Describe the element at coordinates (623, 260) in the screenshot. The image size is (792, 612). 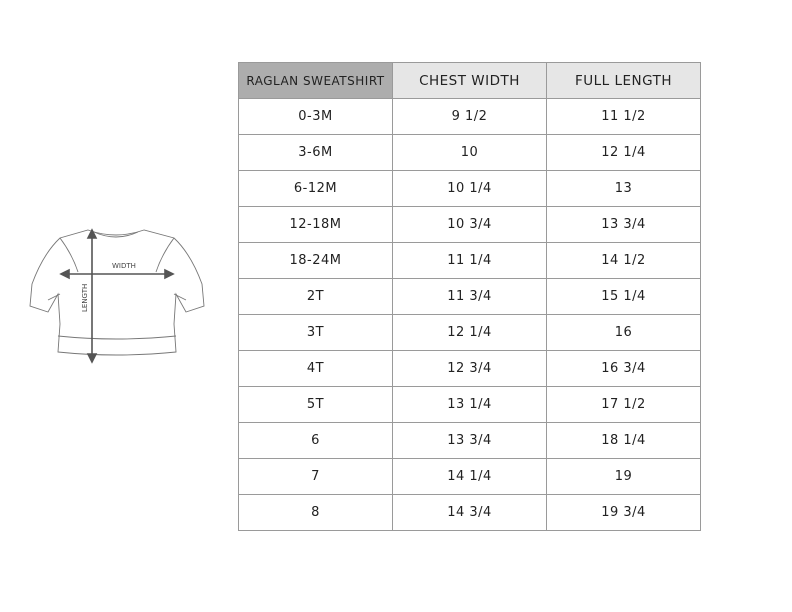
I see `cell-full-length: 14 1/2` at that location.